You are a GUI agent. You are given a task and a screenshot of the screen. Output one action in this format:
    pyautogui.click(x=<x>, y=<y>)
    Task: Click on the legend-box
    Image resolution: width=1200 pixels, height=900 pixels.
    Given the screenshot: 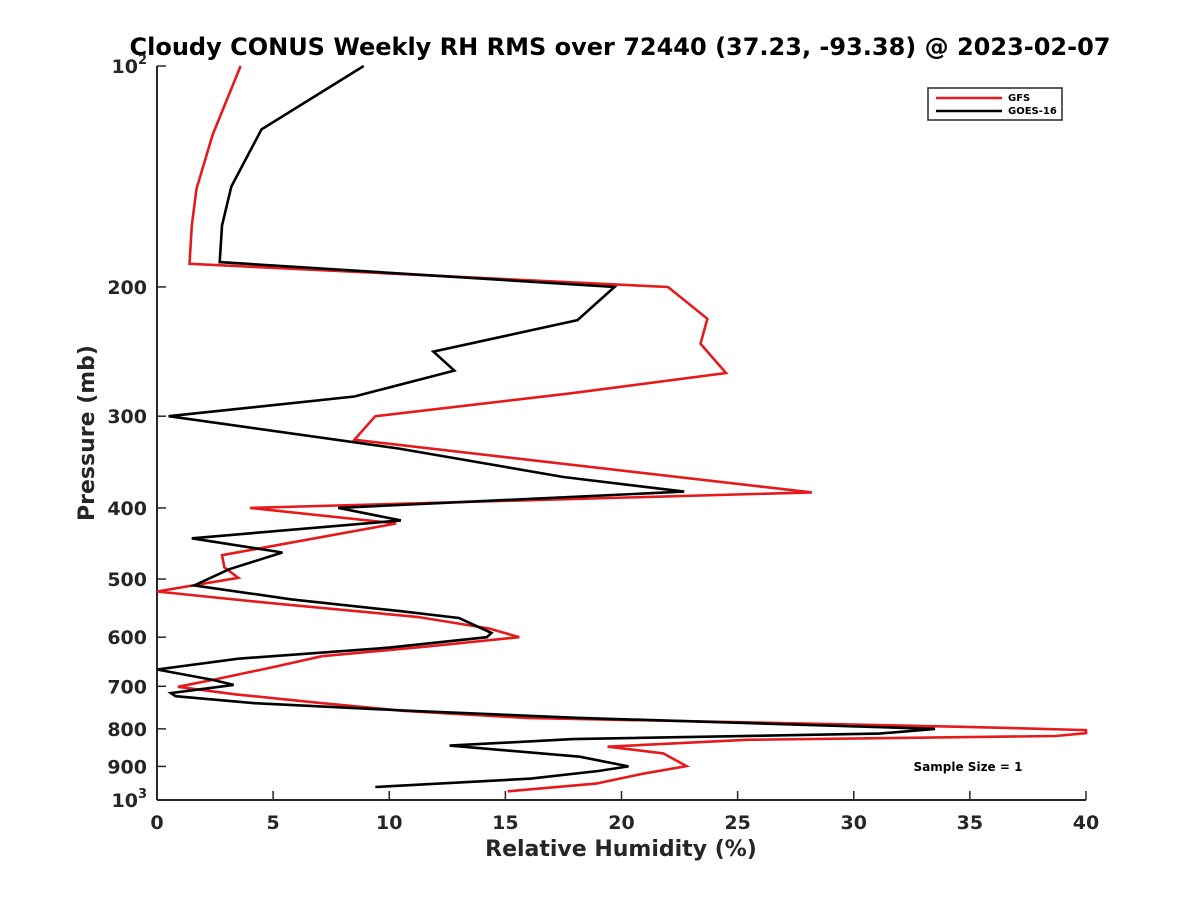 What is the action you would take?
    pyautogui.click(x=995, y=104)
    